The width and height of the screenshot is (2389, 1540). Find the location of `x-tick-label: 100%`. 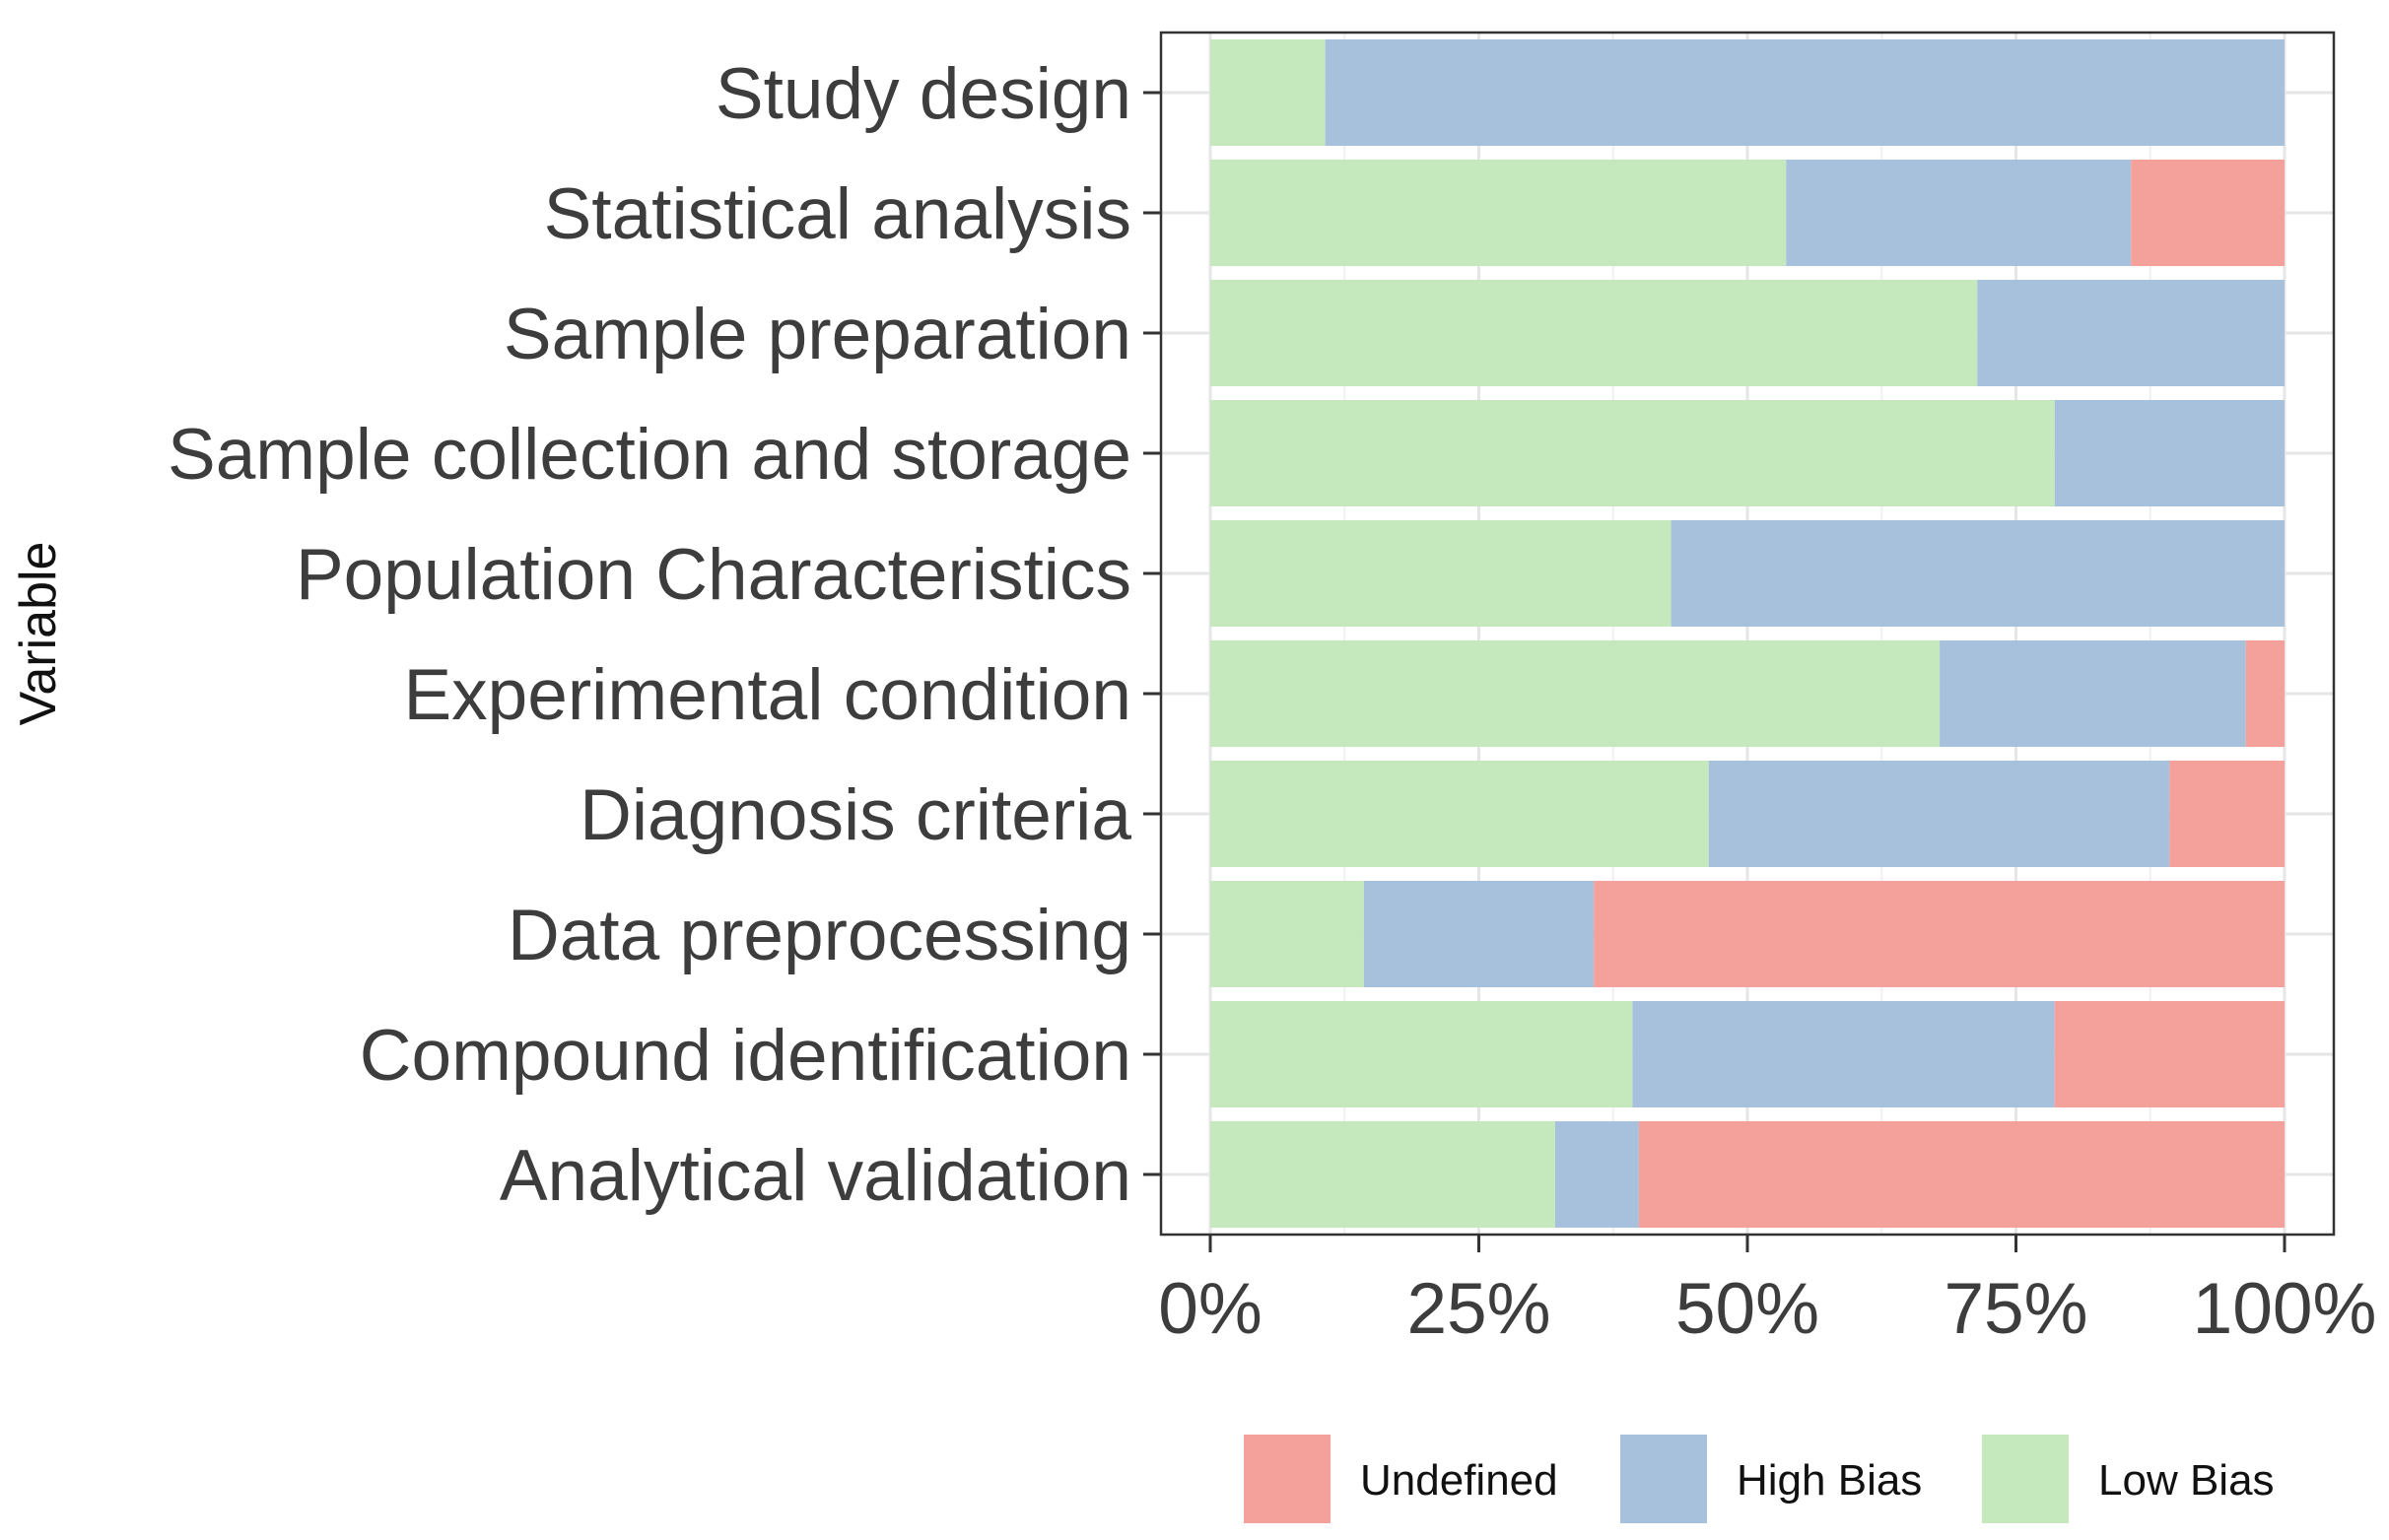

x-tick-label: 100% is located at coordinates (2285, 1309).